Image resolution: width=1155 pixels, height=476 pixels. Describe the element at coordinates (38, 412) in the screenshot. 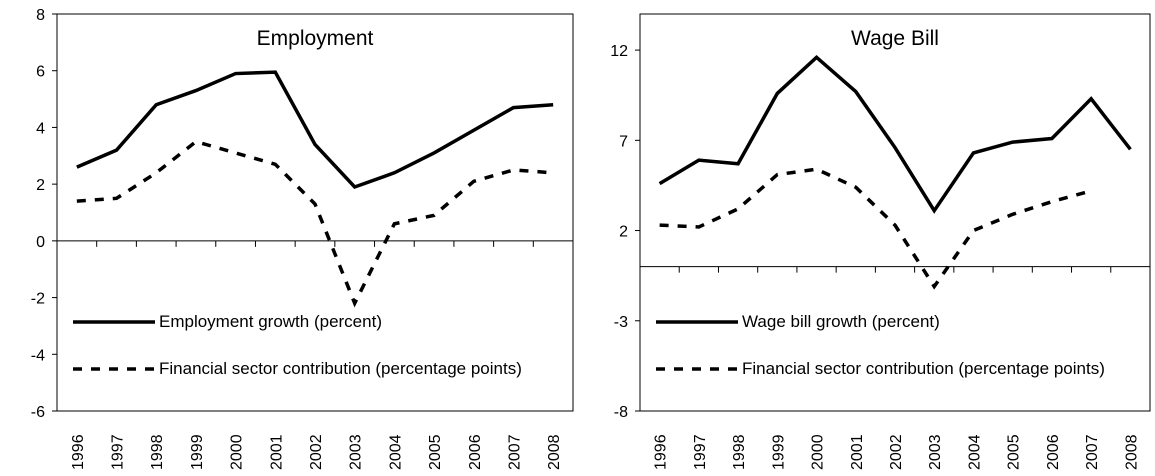

I see `y-tick-label: -6` at that location.